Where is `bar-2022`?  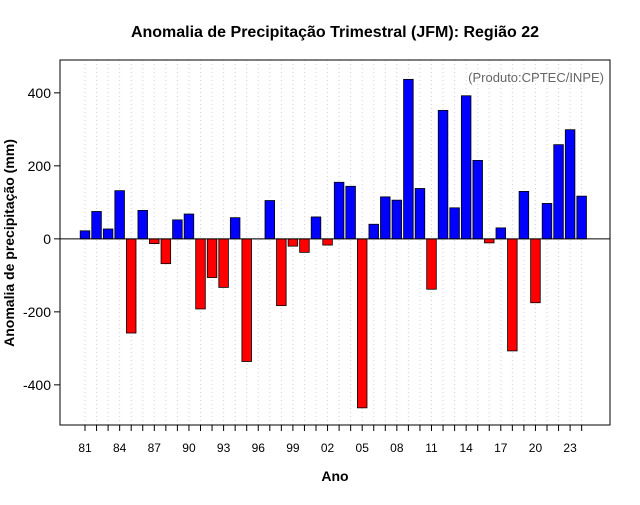 bar-2022 is located at coordinates (559, 192).